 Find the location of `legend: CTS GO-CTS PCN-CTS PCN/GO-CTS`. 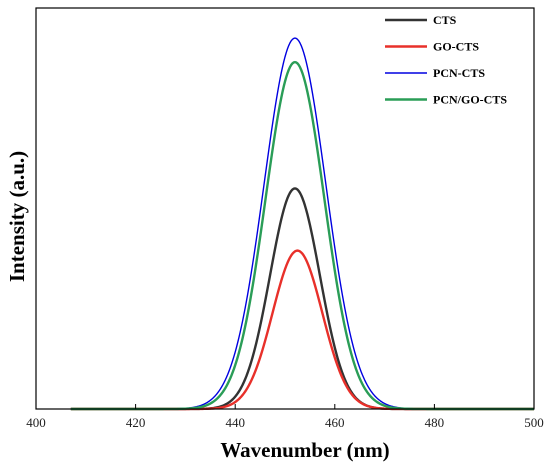

legend: CTS GO-CTS PCN-CTS PCN/GO-CTS is located at coordinates (446, 60).